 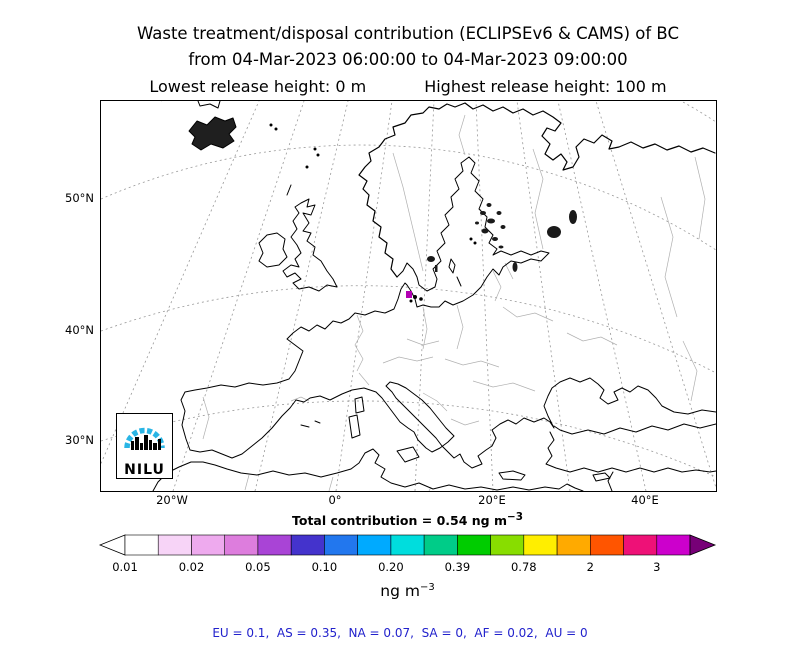 I want to click on colorbar, so click(x=407, y=545).